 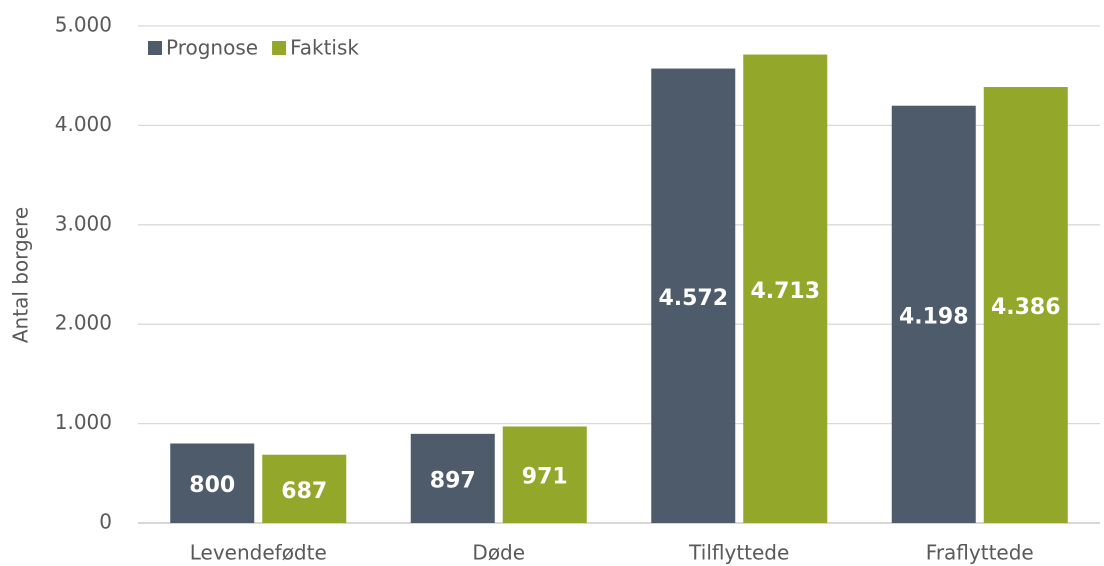 What do you see at coordinates (83, 124) in the screenshot?
I see `y-tick-label: 4.000` at bounding box center [83, 124].